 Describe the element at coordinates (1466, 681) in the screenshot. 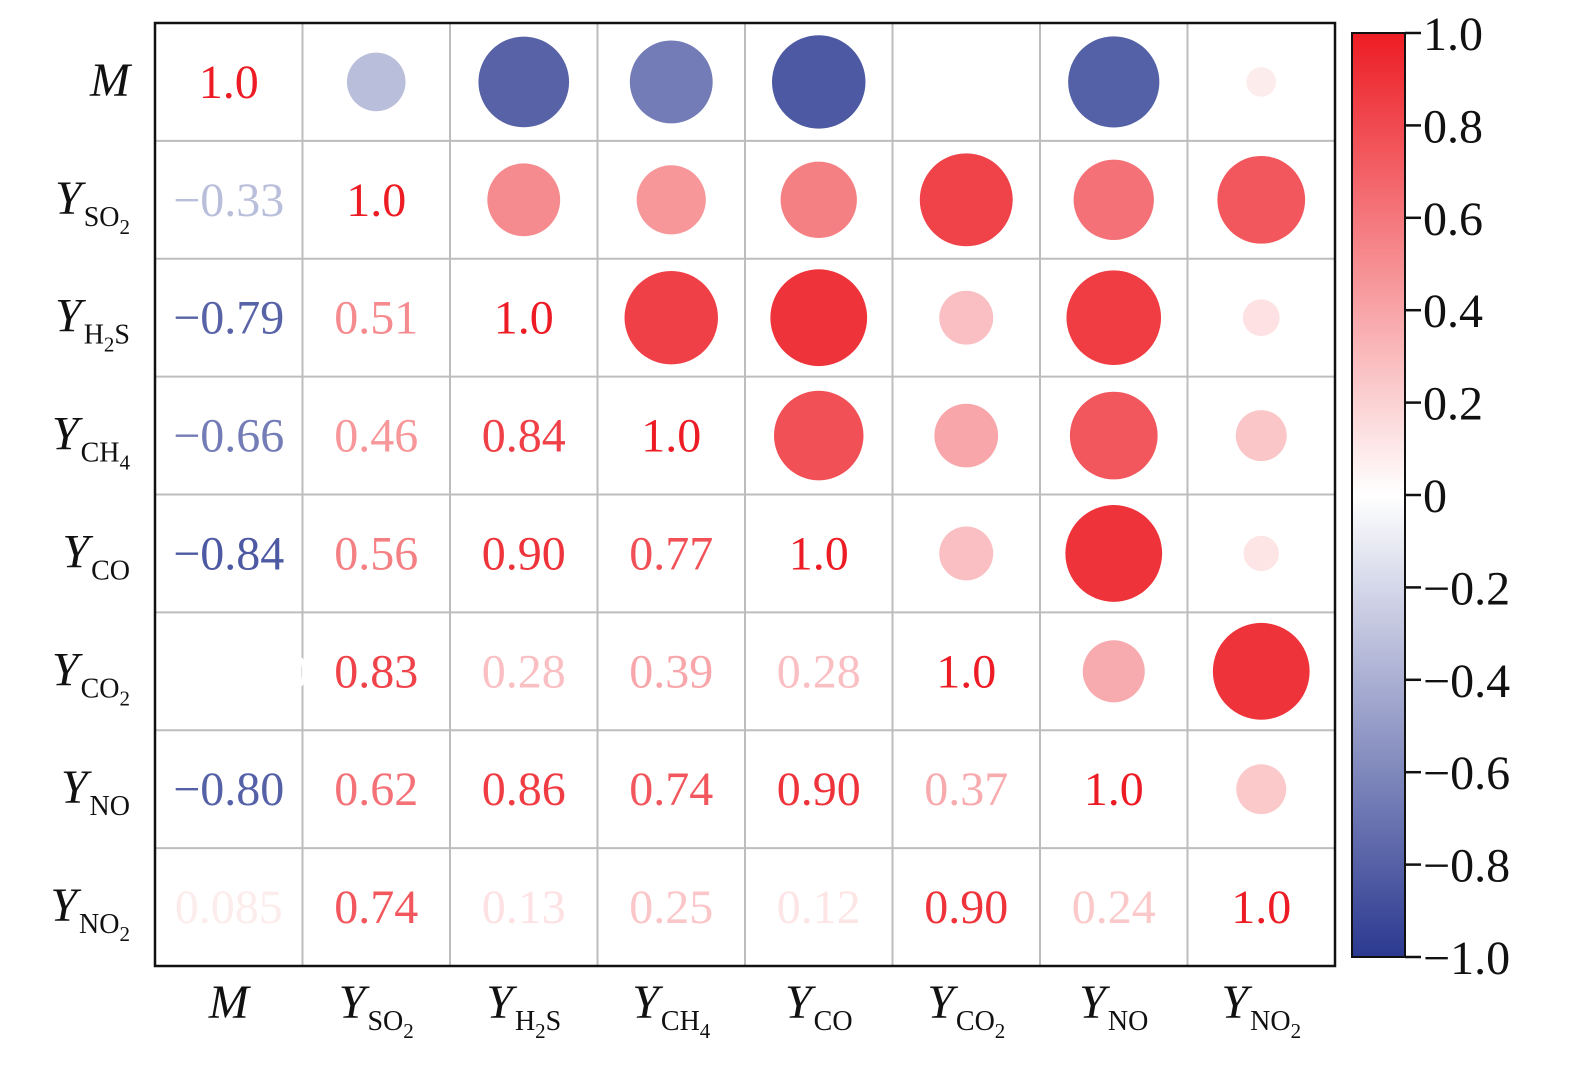

I see `colorbar-tick-label: −0.4` at that location.